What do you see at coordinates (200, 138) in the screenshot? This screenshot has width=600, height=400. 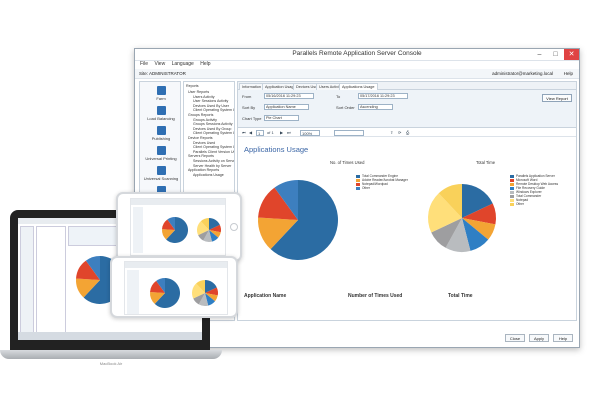 I see `tree-item: Device Reports` at bounding box center [200, 138].